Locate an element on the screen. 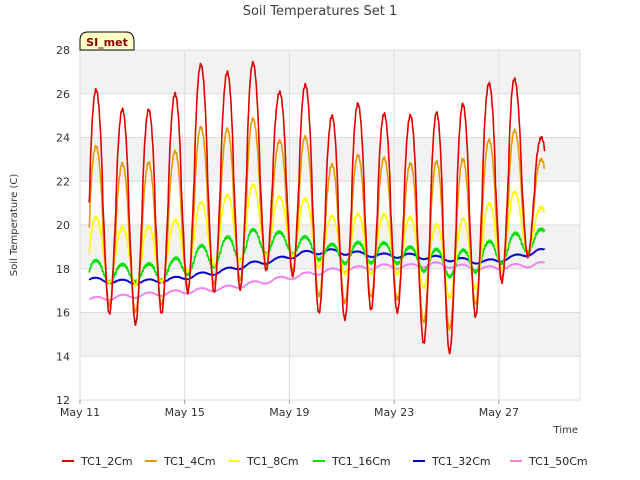  legend-item: TC1_4Cm is located at coordinates (180, 461).